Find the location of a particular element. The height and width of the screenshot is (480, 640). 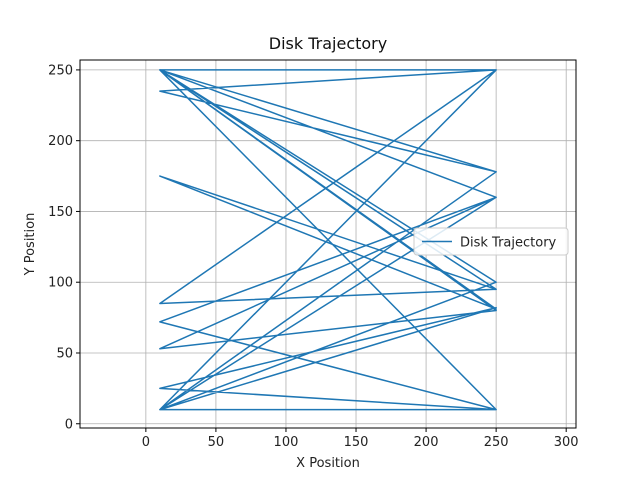

x-axis-label: X Position is located at coordinates (328, 463).